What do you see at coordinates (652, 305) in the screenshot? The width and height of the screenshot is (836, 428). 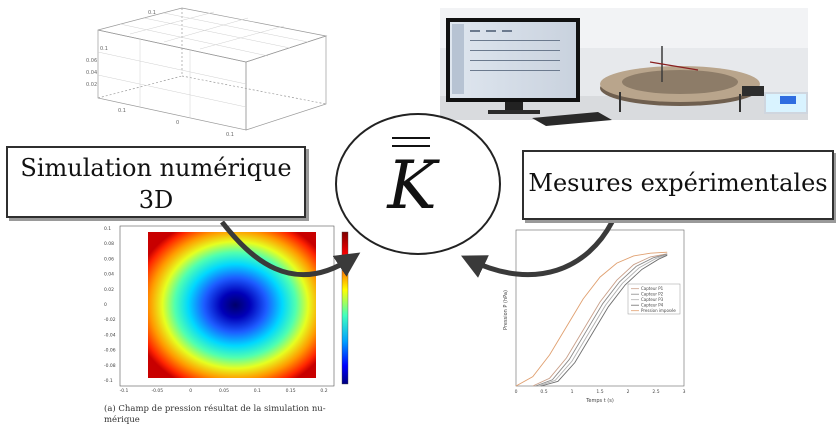 I see `legend-entry: Capteur P4` at bounding box center [652, 305].